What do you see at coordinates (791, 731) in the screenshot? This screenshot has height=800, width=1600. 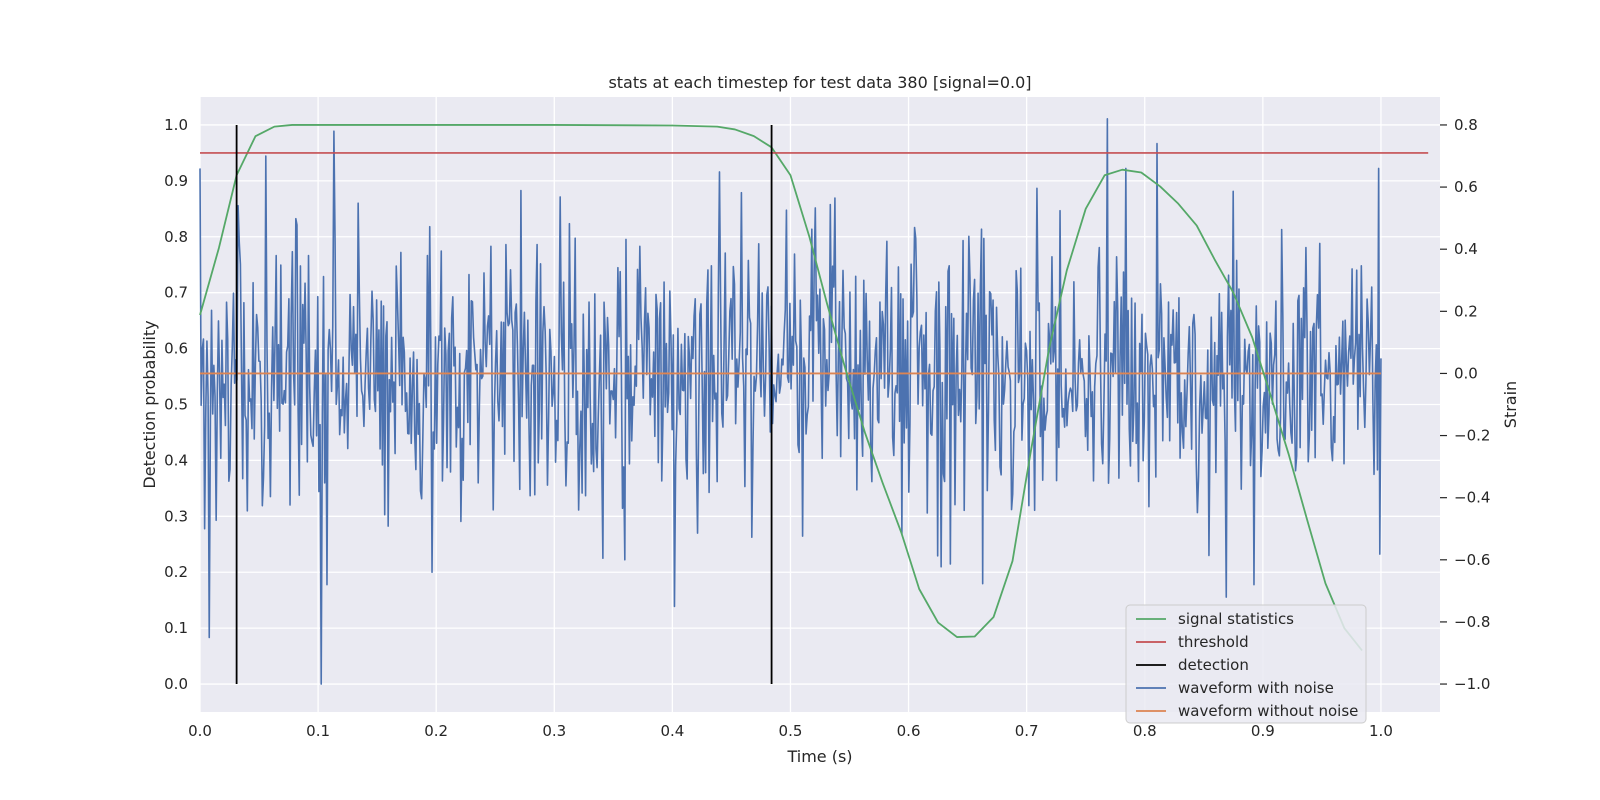 I see `x-tick-label: 0.5` at bounding box center [791, 731].